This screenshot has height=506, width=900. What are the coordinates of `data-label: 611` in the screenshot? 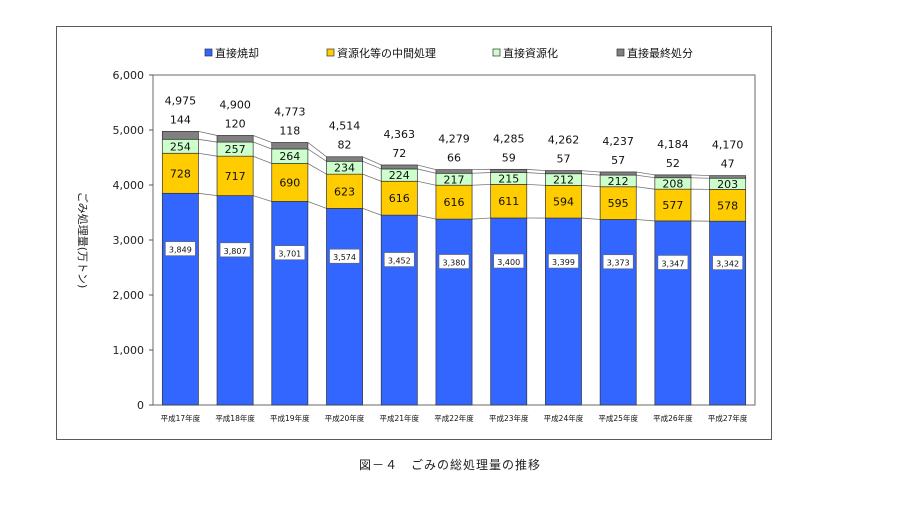 It's located at (508, 201).